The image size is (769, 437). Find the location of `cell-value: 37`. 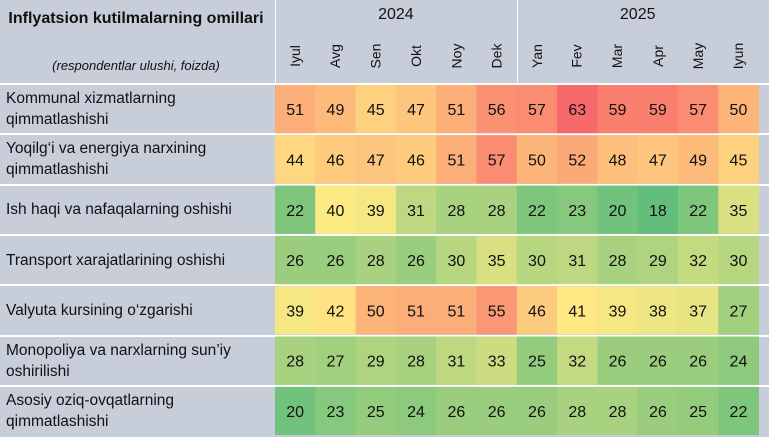

cell-value: 37 is located at coordinates (698, 311).